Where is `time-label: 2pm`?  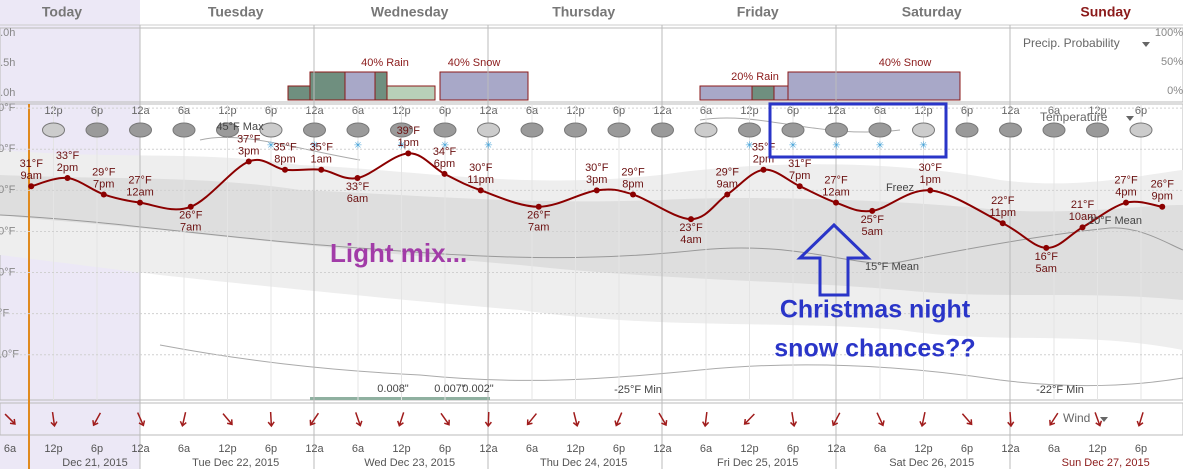 time-label: 2pm is located at coordinates (67, 168).